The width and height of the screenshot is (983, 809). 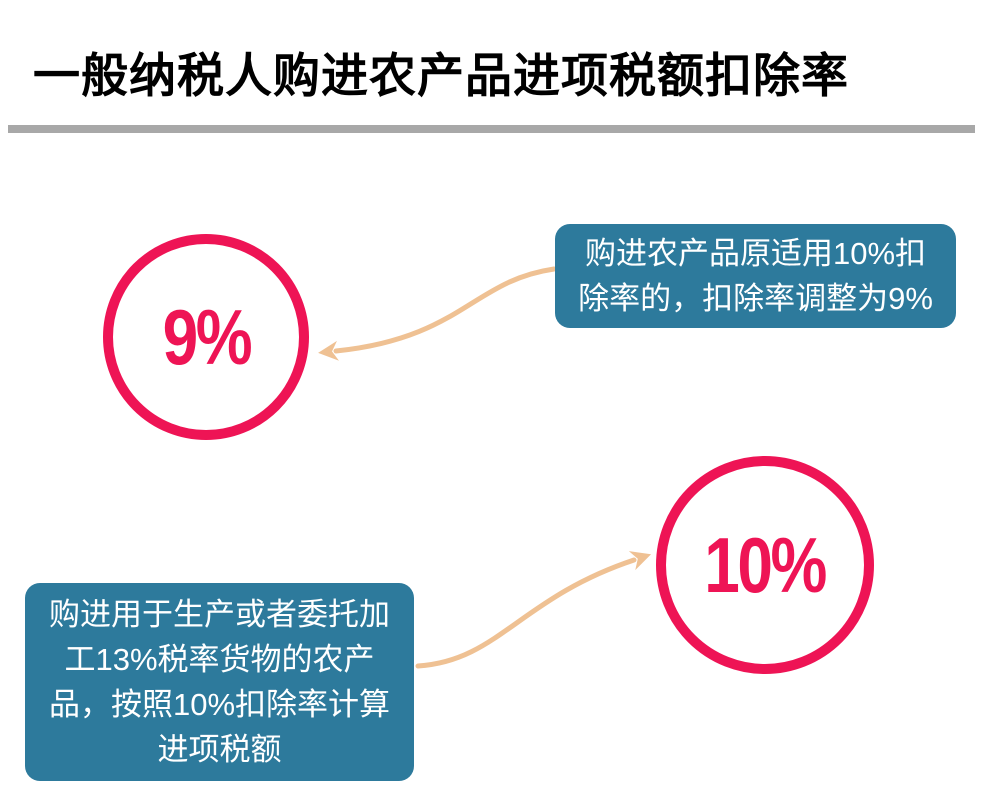 I want to click on rate-circle-10: 10%, so click(x=765, y=565).